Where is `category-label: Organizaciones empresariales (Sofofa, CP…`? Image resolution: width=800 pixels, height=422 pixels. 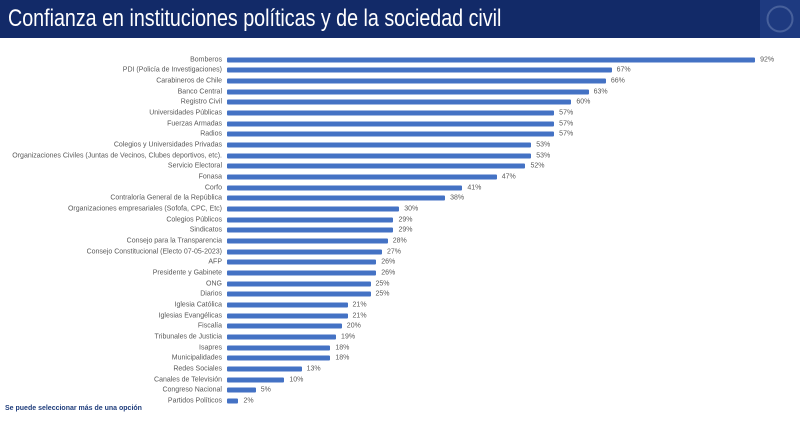 category-label: Organizaciones empresariales (Sofofa, CP… is located at coordinates (144, 209).